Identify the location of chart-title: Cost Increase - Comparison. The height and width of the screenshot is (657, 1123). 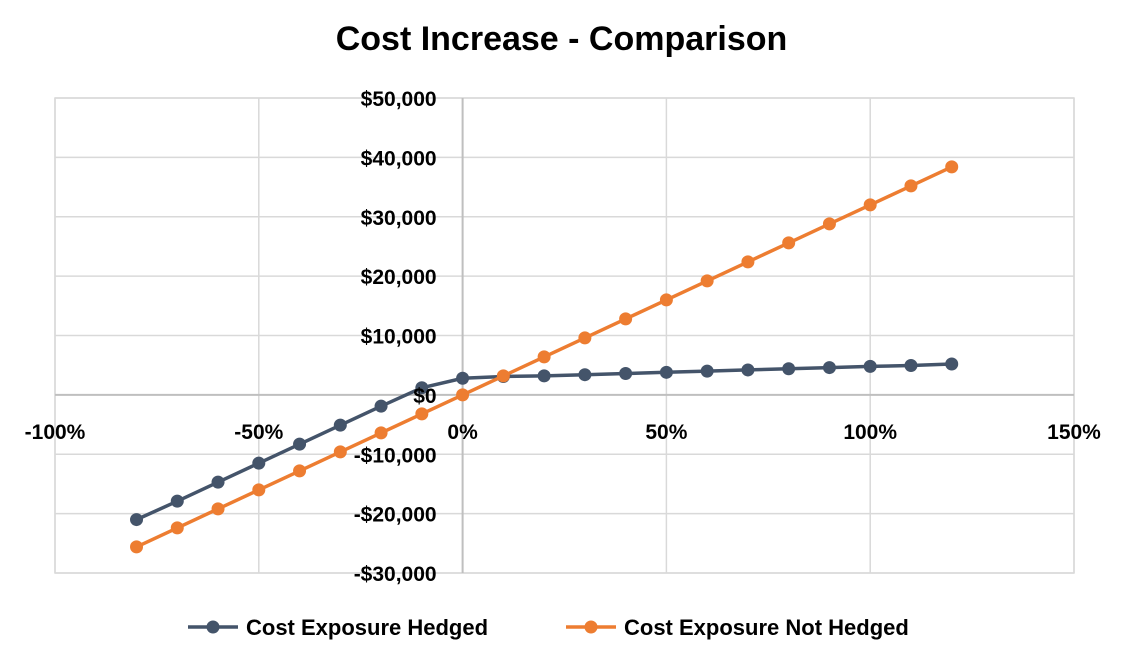
(561, 39).